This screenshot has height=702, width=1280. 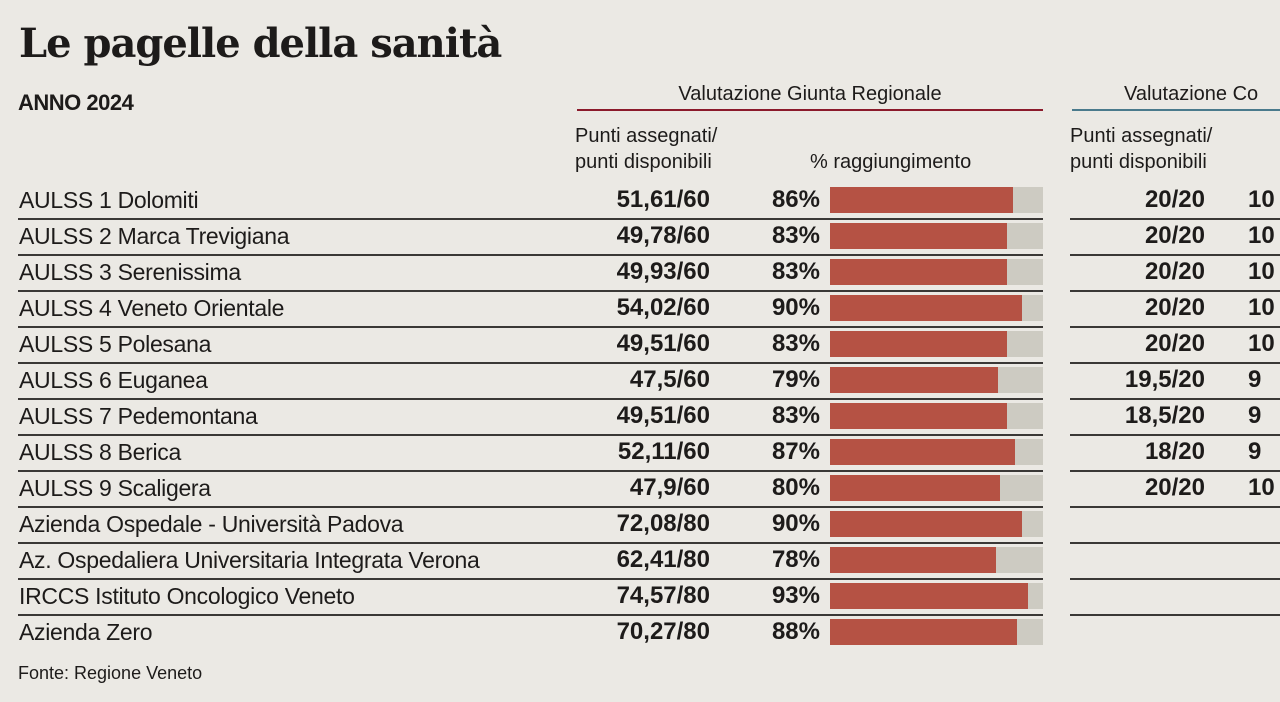 What do you see at coordinates (795, 451) in the screenshot?
I see `row-pct-label: 87%` at bounding box center [795, 451].